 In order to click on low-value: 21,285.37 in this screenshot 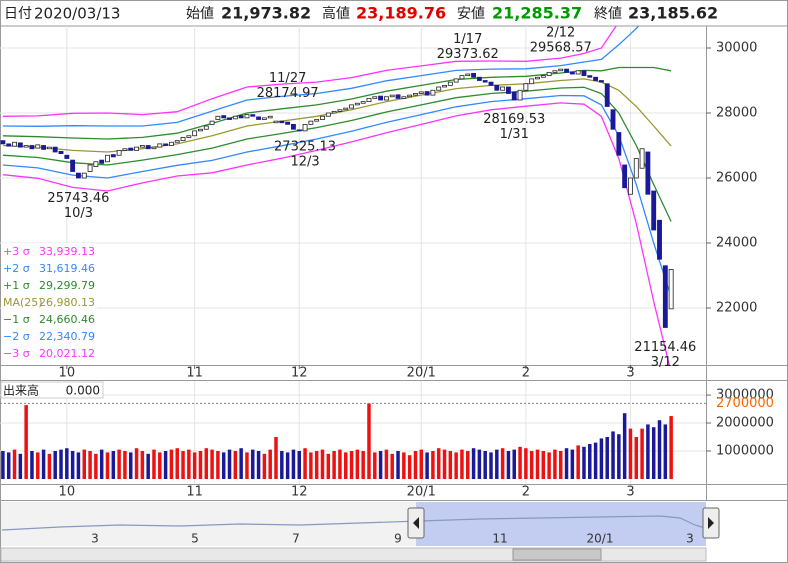, I will do `click(537, 13)`.